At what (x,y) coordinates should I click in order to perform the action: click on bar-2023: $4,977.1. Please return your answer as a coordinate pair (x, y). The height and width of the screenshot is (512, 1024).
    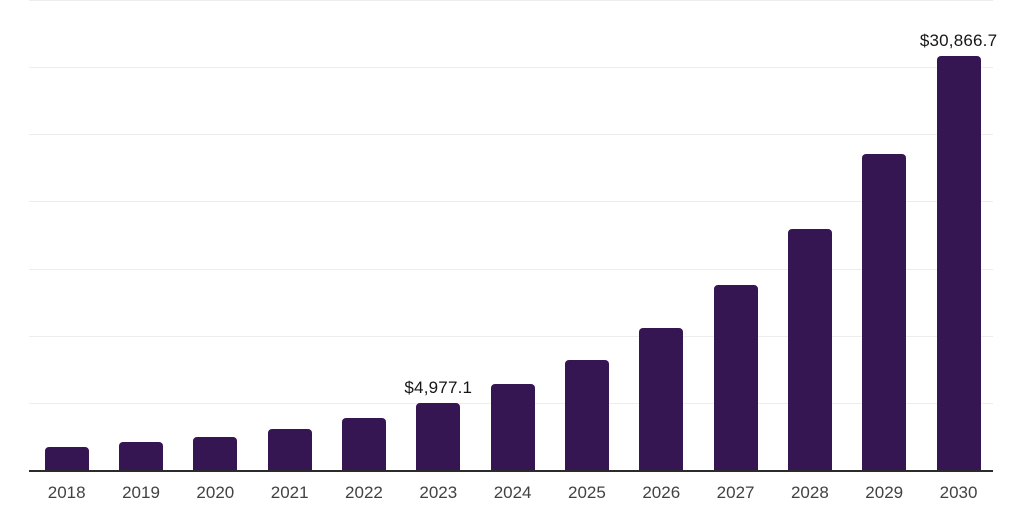
    Looking at the image, I should click on (438, 424).